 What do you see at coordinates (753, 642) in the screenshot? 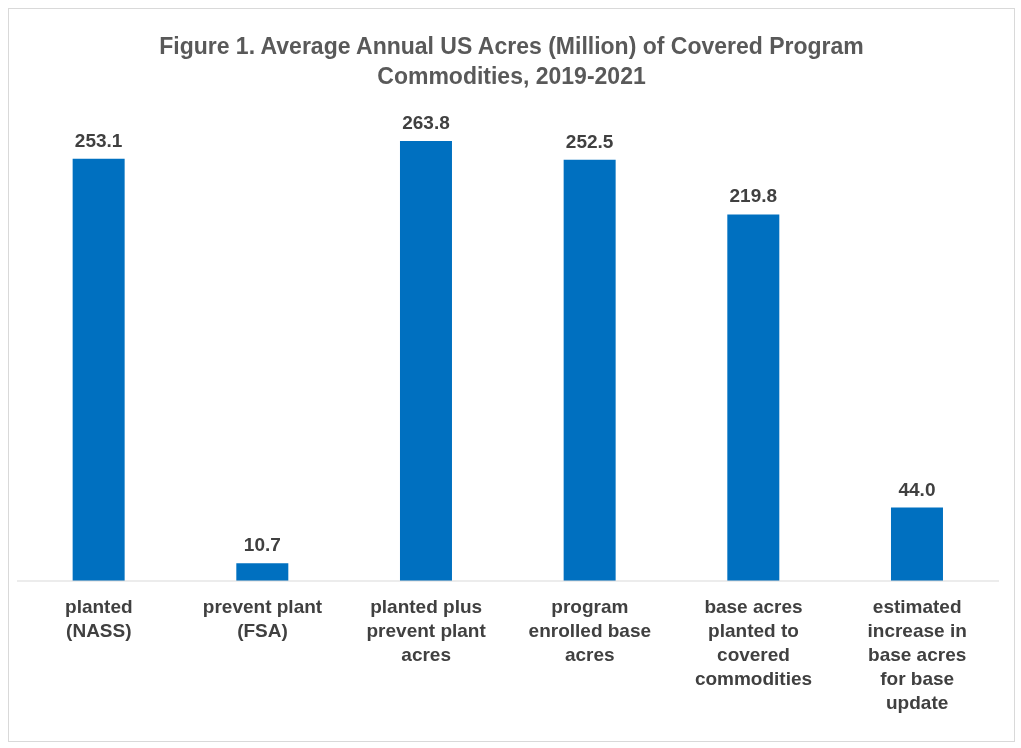
I see `x-tick-label: base acres planted to covered commodities` at bounding box center [753, 642].